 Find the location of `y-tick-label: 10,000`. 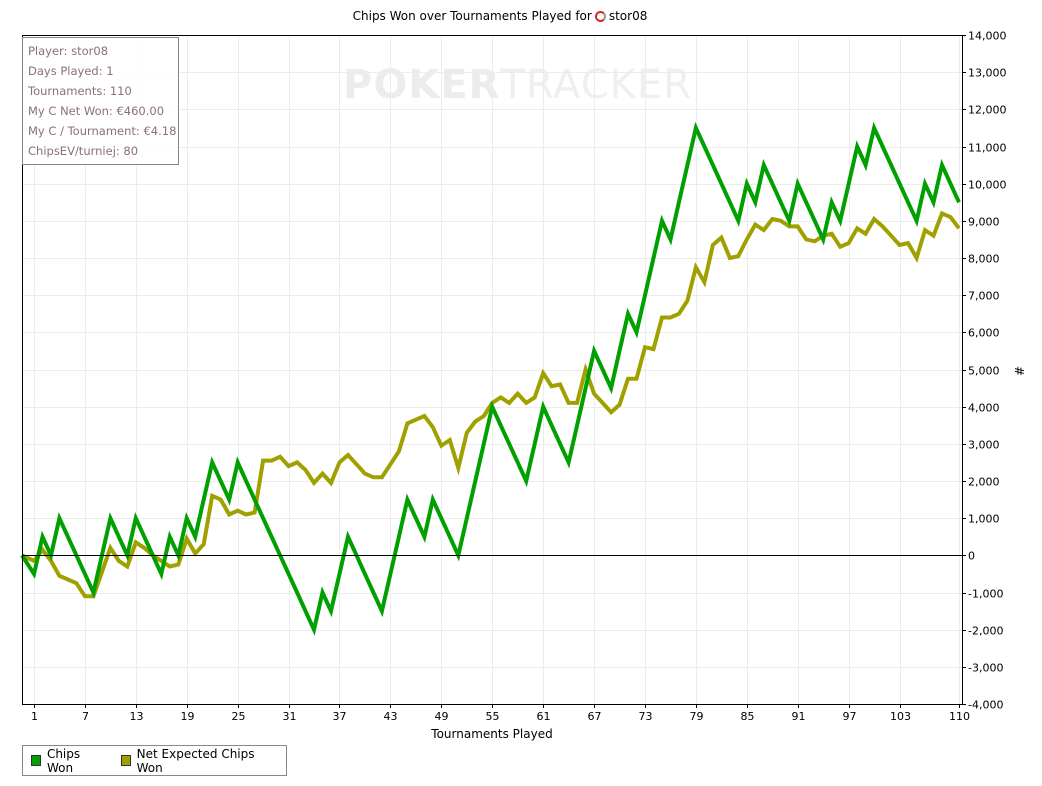

y-tick-label: 10,000 is located at coordinates (987, 185).